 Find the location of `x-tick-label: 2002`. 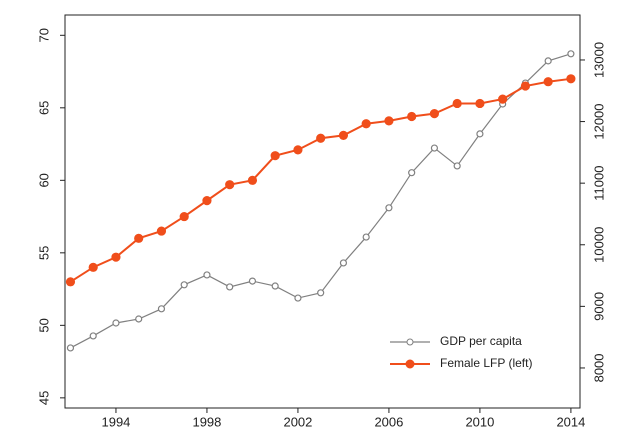

x-tick-label: 2002 is located at coordinates (297, 421).